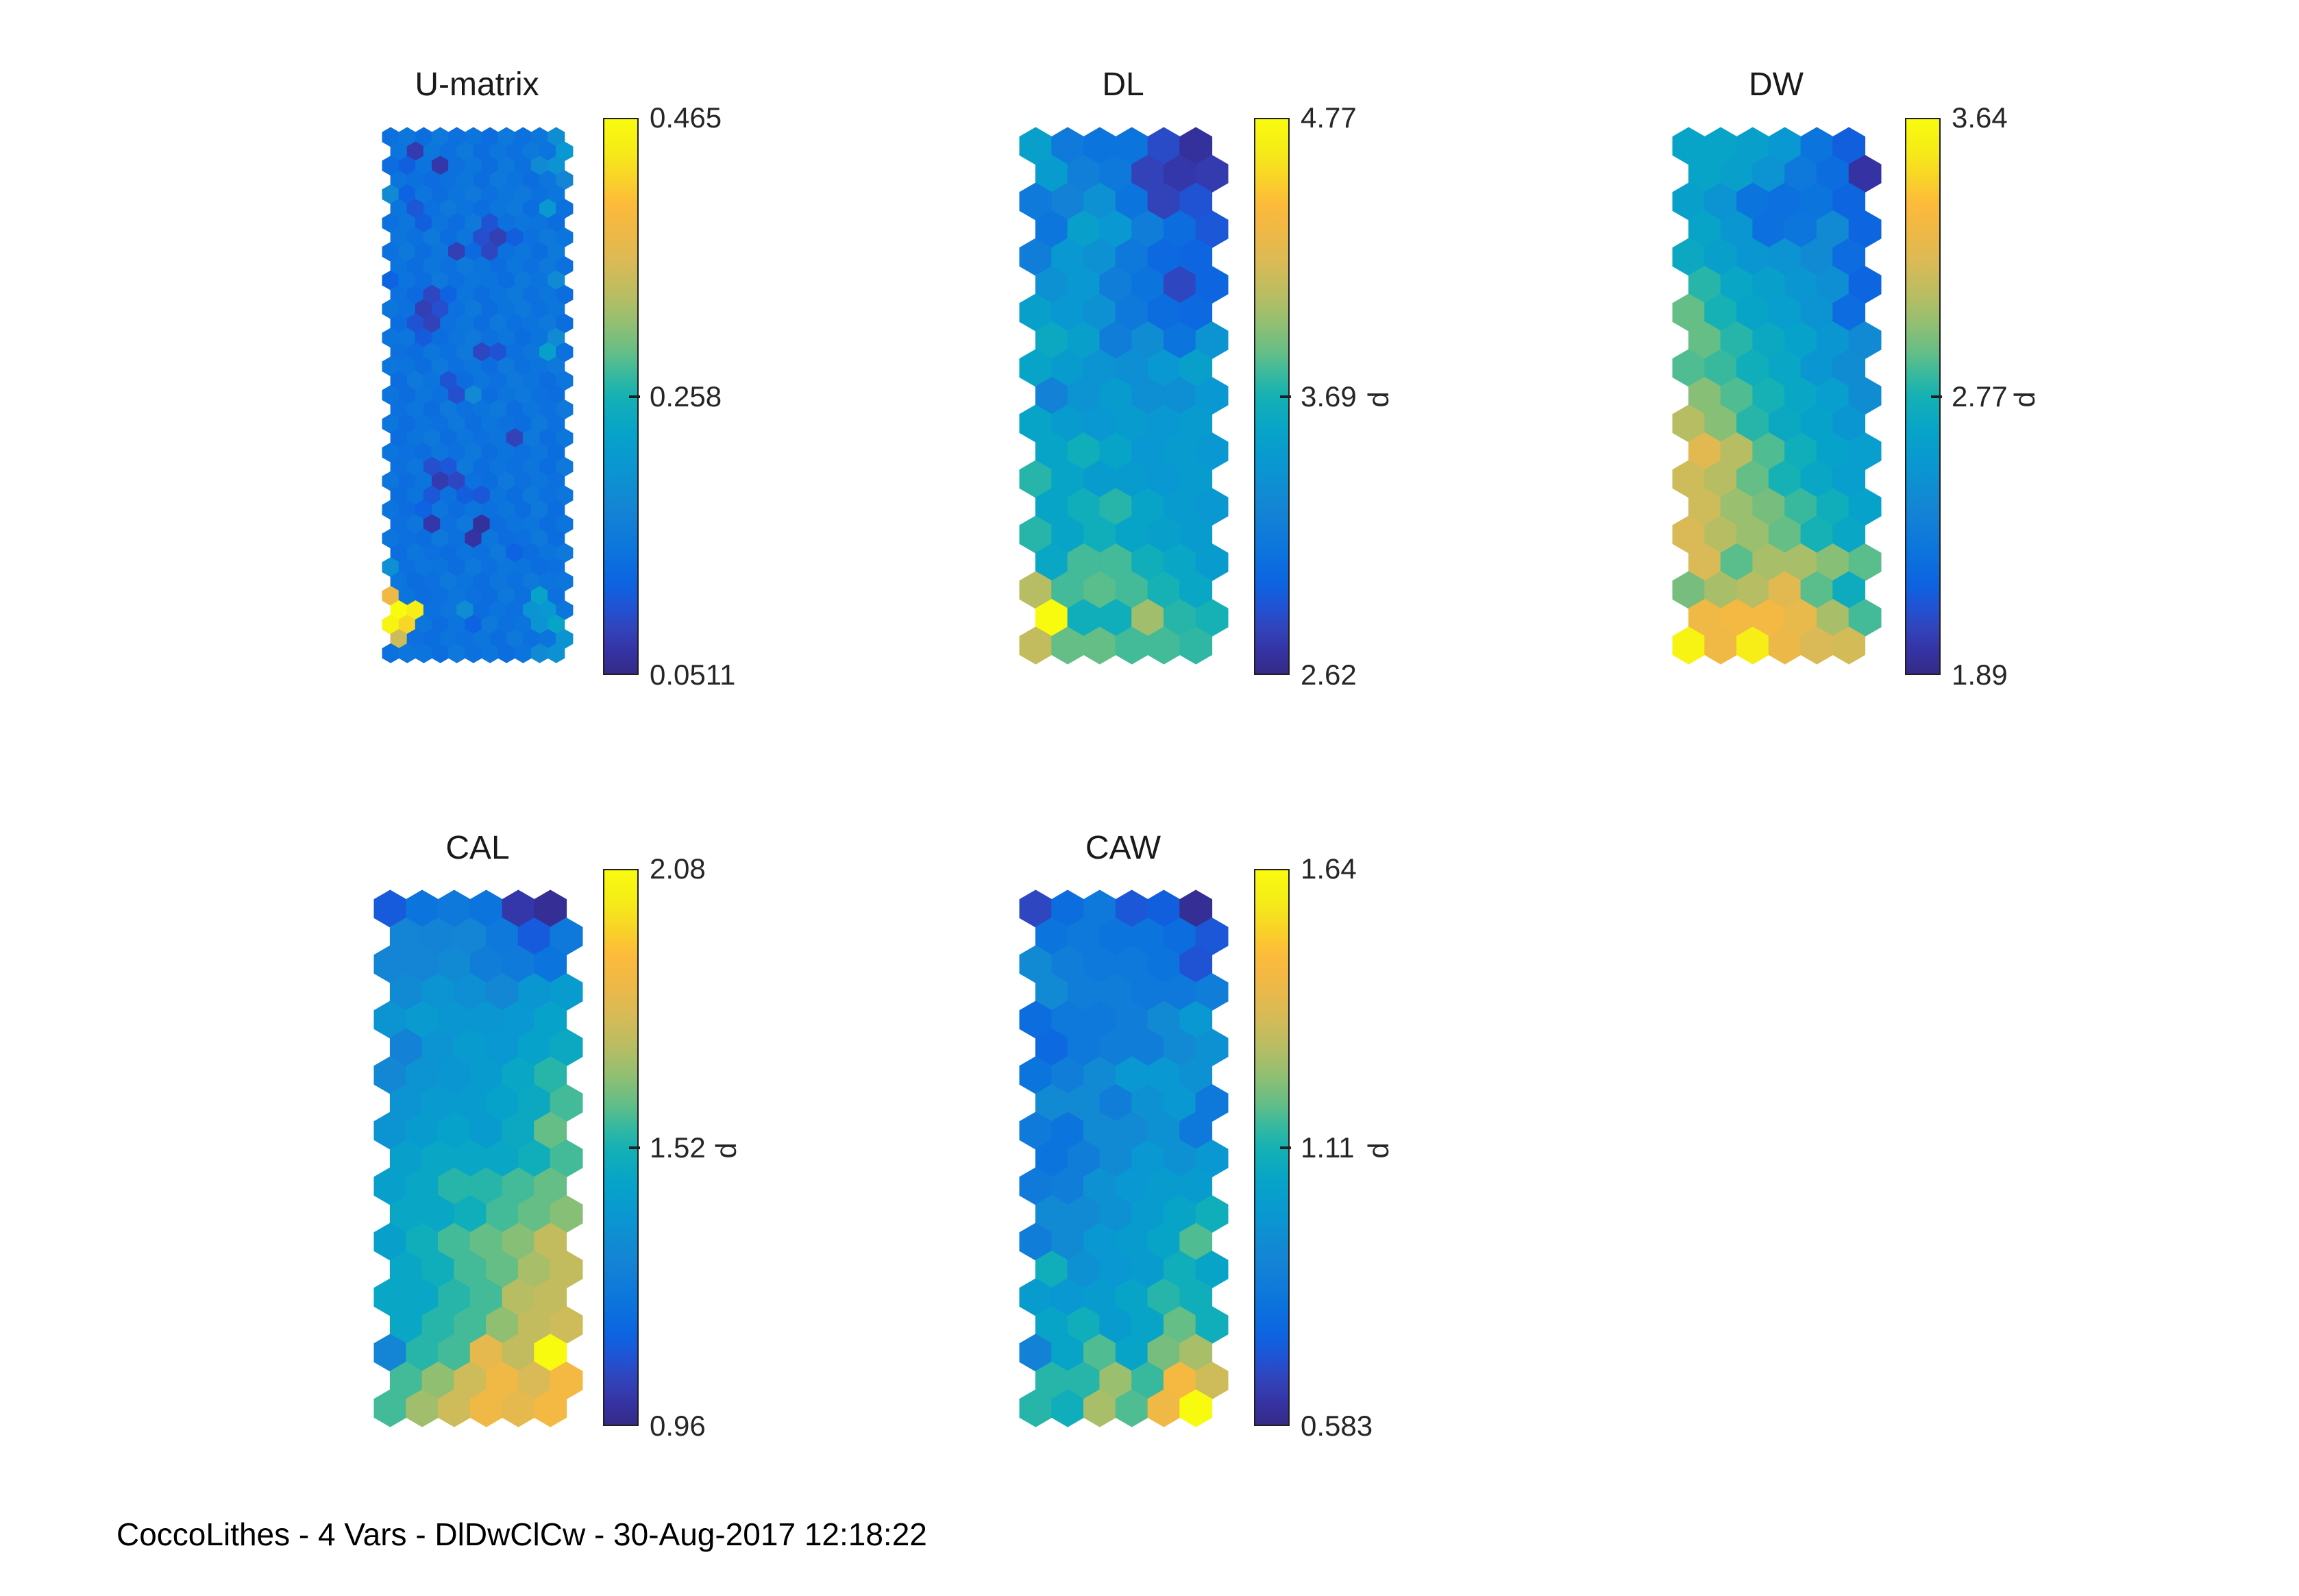  Describe the element at coordinates (1124, 1158) in the screenshot. I see `som-hexgrid-caw` at that location.